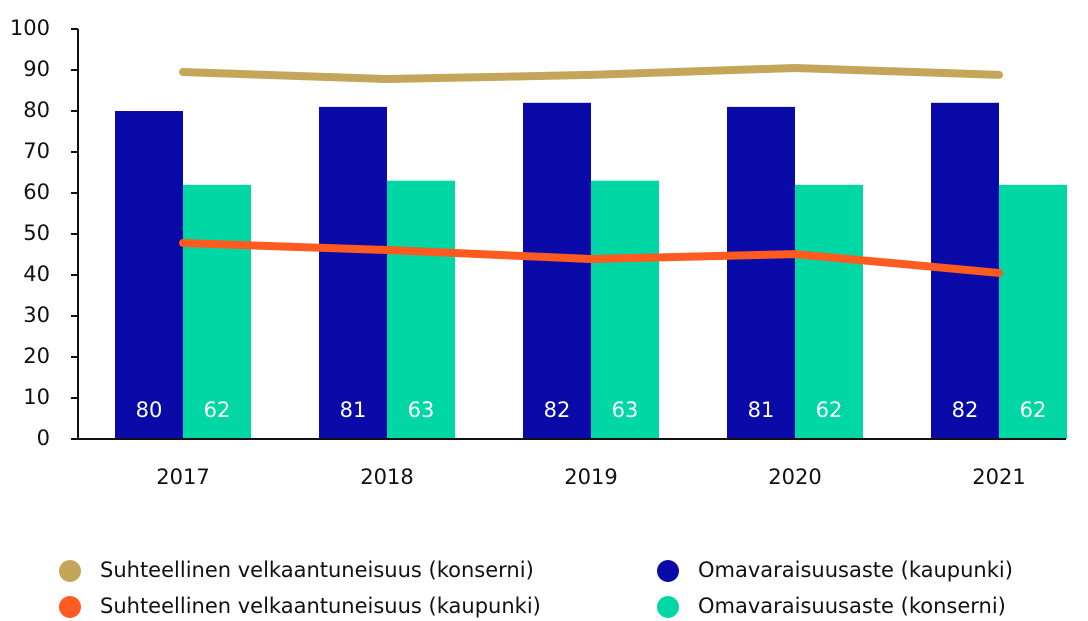 The height and width of the screenshot is (621, 1088). Describe the element at coordinates (149, 410) in the screenshot. I see `data-label: 80` at that location.